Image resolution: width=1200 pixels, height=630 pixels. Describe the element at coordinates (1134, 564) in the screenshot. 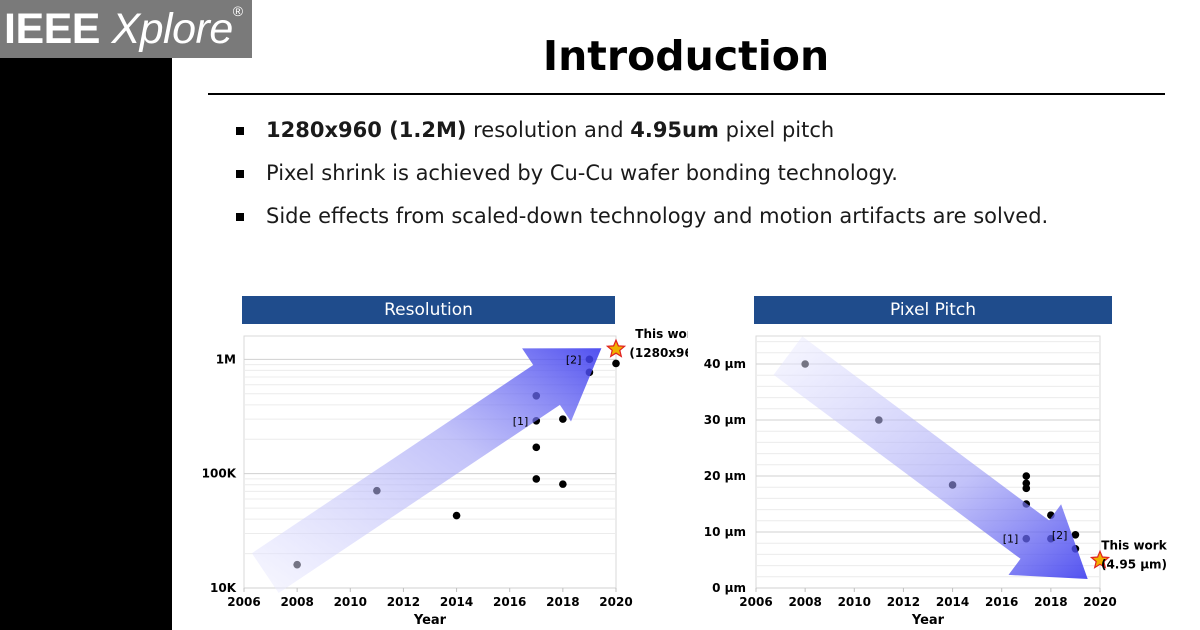

I see `this-work-value-label: (4.95 µm)` at that location.